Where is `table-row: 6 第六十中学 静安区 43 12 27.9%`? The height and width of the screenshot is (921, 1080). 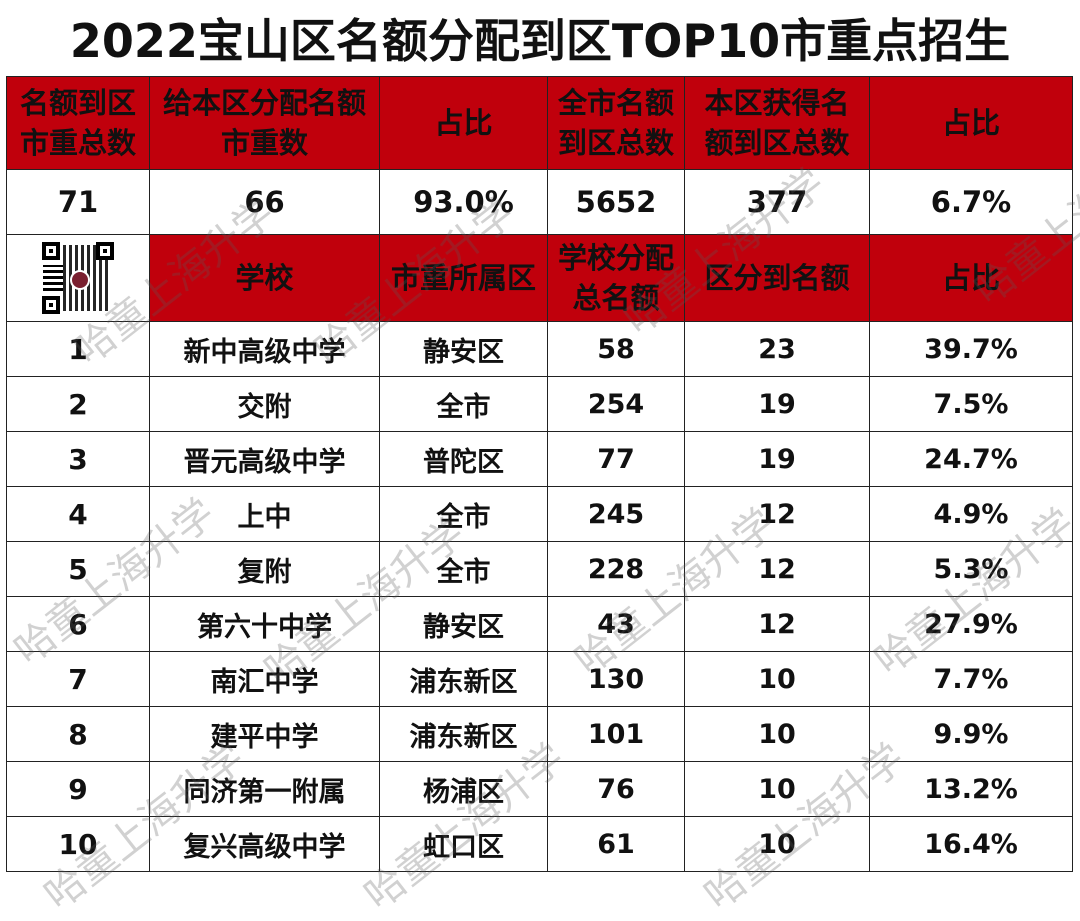
table-row: 6 第六十中学 静安区 43 12 27.9% is located at coordinates (539, 624).